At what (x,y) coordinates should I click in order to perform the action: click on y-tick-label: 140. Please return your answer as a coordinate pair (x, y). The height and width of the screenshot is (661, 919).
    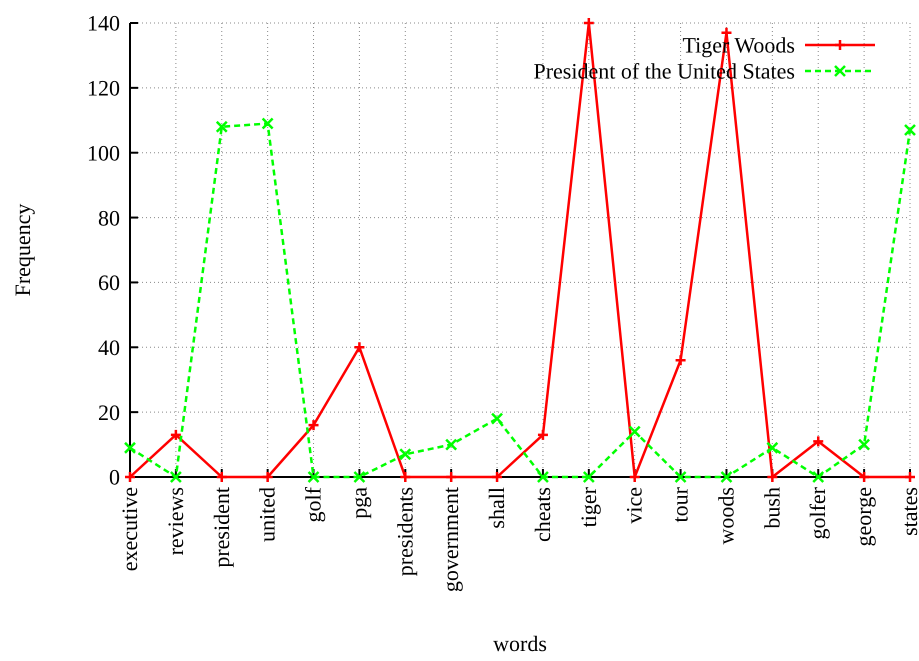
    Looking at the image, I should click on (103, 23).